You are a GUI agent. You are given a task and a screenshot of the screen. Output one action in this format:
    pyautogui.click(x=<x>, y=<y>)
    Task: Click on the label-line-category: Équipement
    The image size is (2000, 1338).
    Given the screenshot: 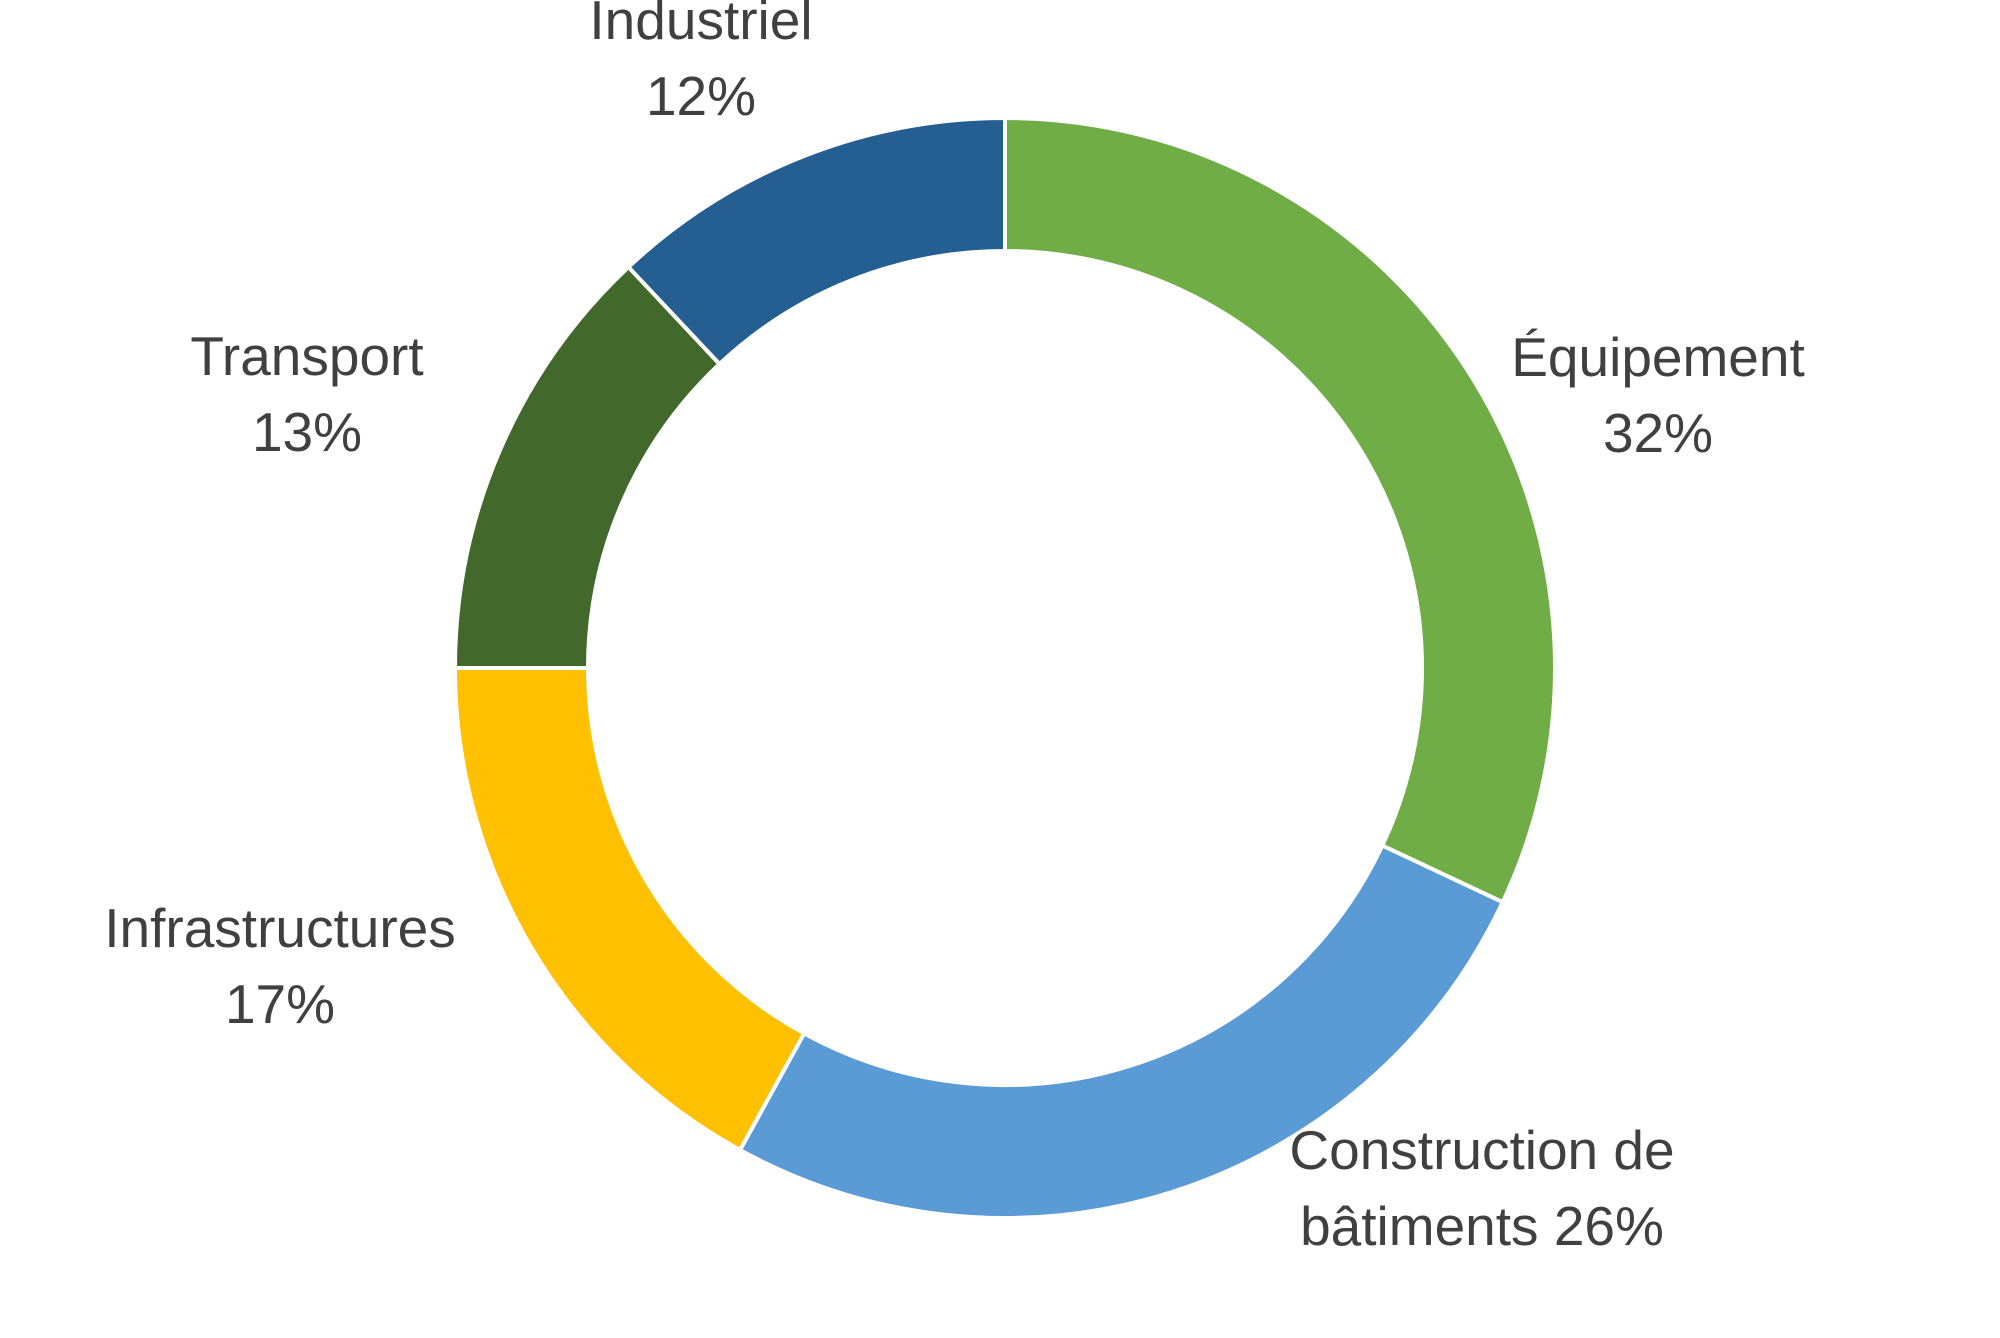 What is the action you would take?
    pyautogui.click(x=1658, y=357)
    